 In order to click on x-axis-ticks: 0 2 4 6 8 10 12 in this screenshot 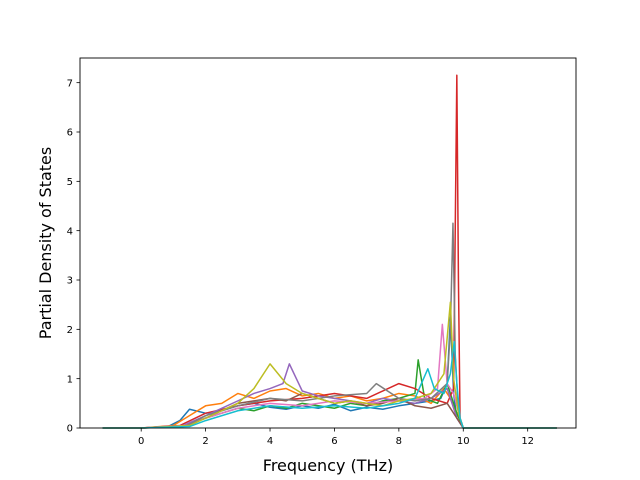, I will do `click(336, 437)`.